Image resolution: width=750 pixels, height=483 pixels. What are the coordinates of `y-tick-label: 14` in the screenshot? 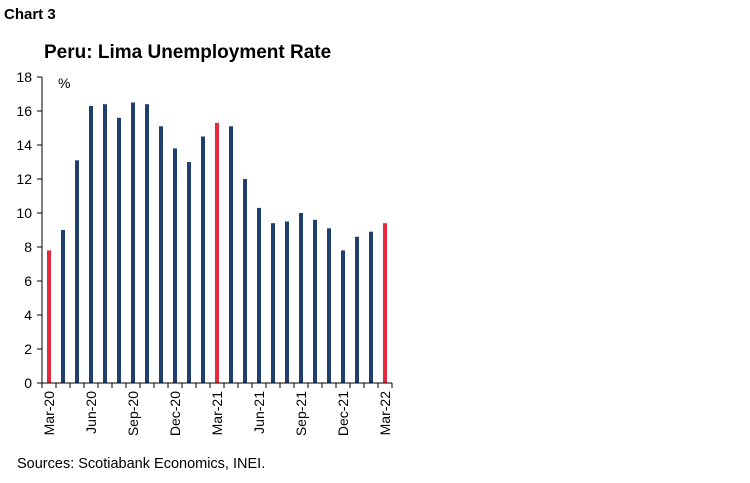 It's located at (24, 145).